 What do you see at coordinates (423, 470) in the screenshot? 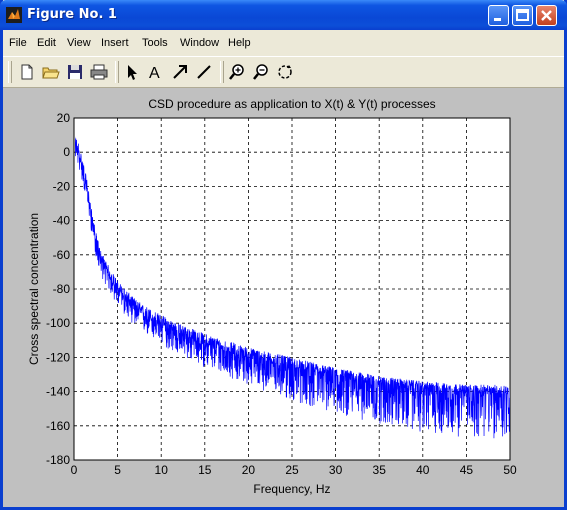
I see `x-tick-label: 40` at bounding box center [423, 470].